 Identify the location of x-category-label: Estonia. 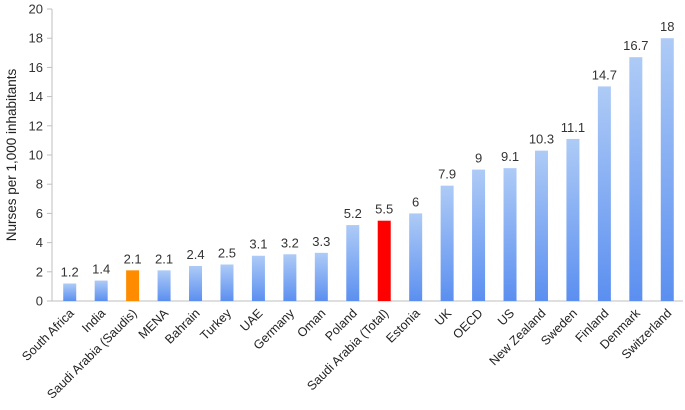
(402, 325).